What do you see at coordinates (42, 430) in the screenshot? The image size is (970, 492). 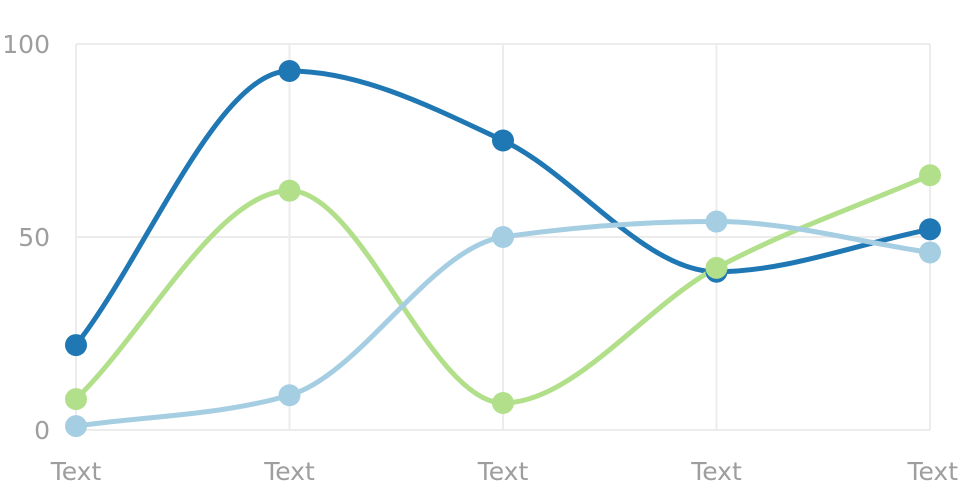 I see `y-tick-label: 0` at bounding box center [42, 430].